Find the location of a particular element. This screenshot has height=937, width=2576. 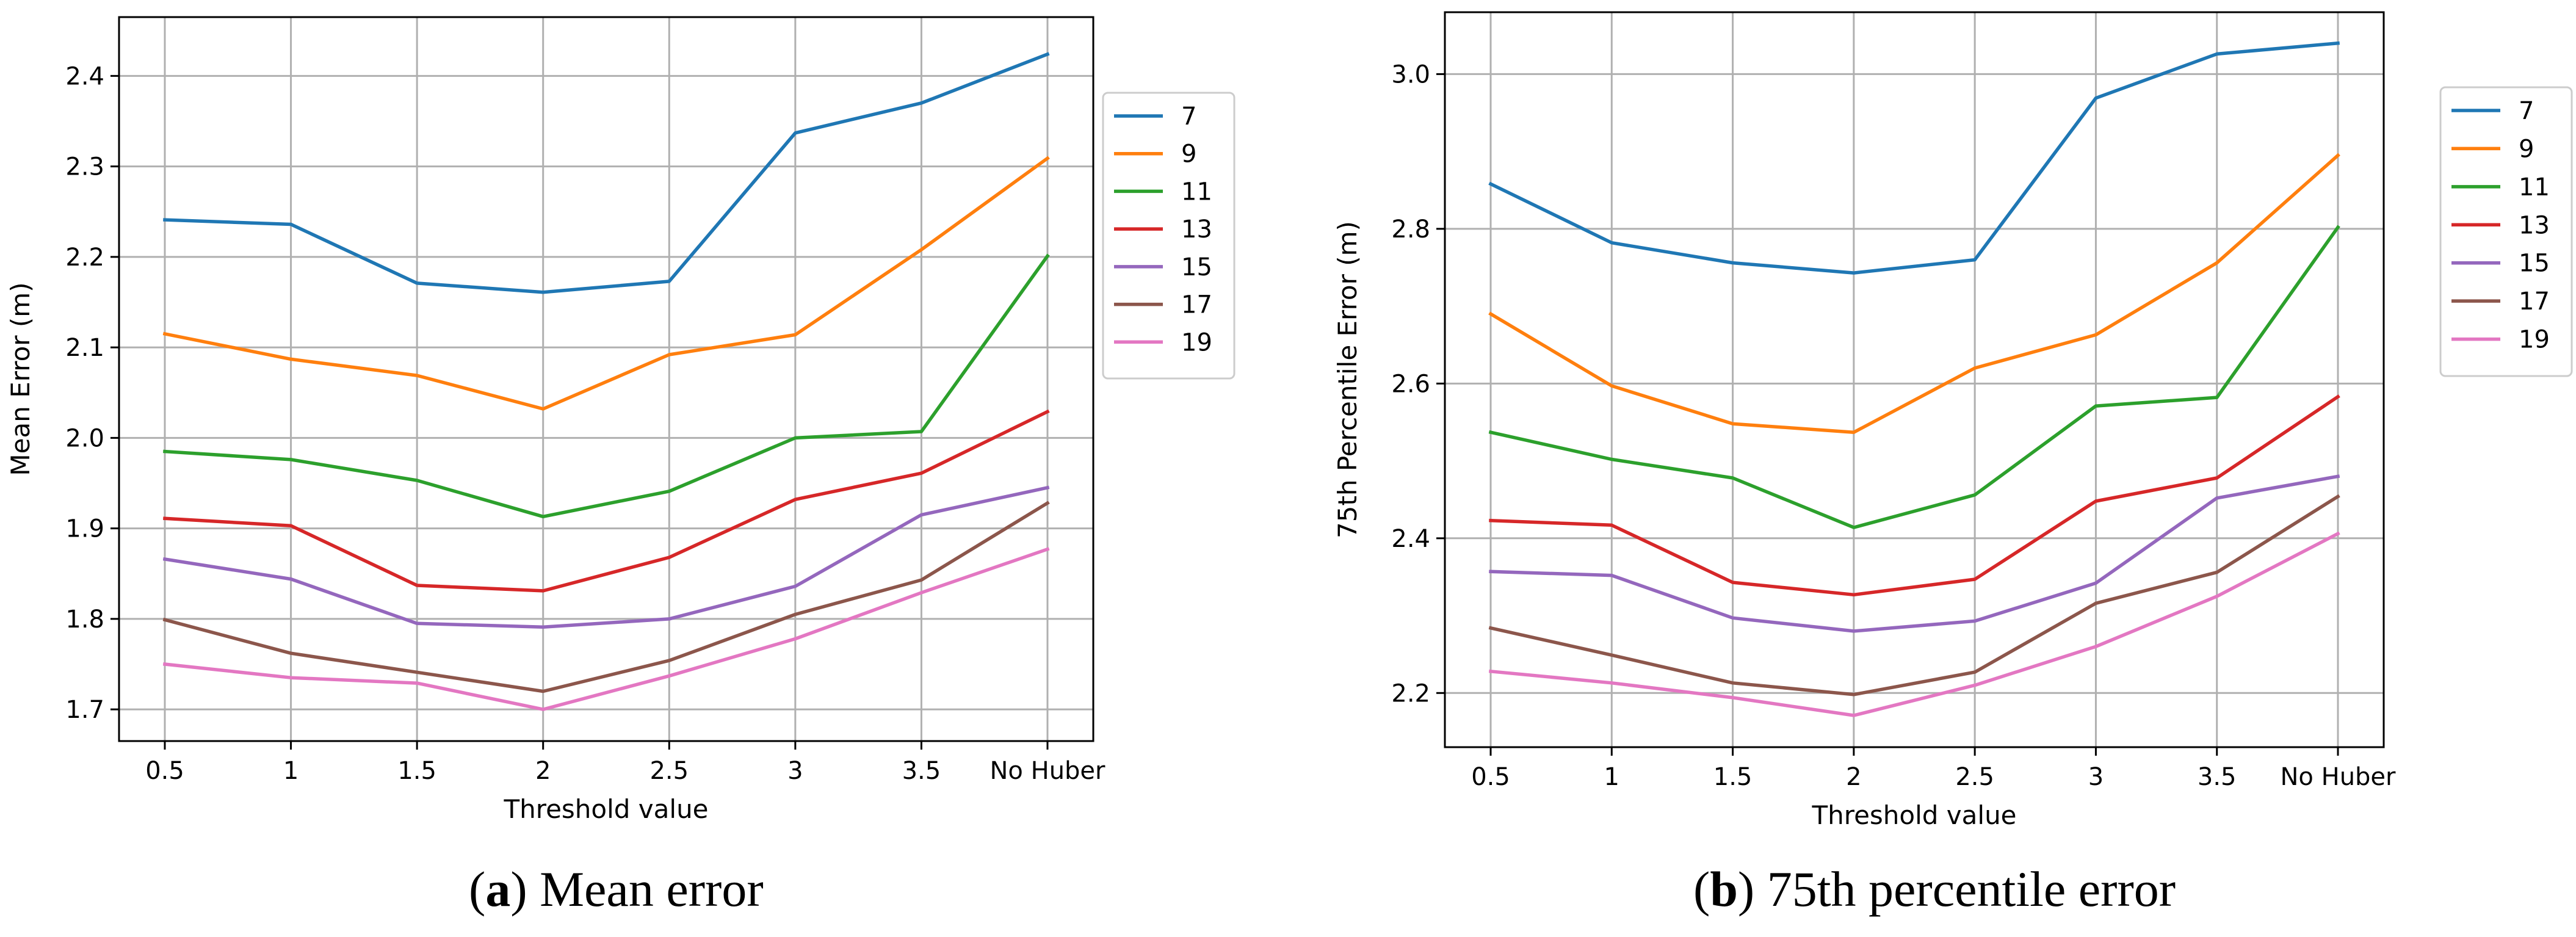

y-tick-label: 1.7 is located at coordinates (84, 710).